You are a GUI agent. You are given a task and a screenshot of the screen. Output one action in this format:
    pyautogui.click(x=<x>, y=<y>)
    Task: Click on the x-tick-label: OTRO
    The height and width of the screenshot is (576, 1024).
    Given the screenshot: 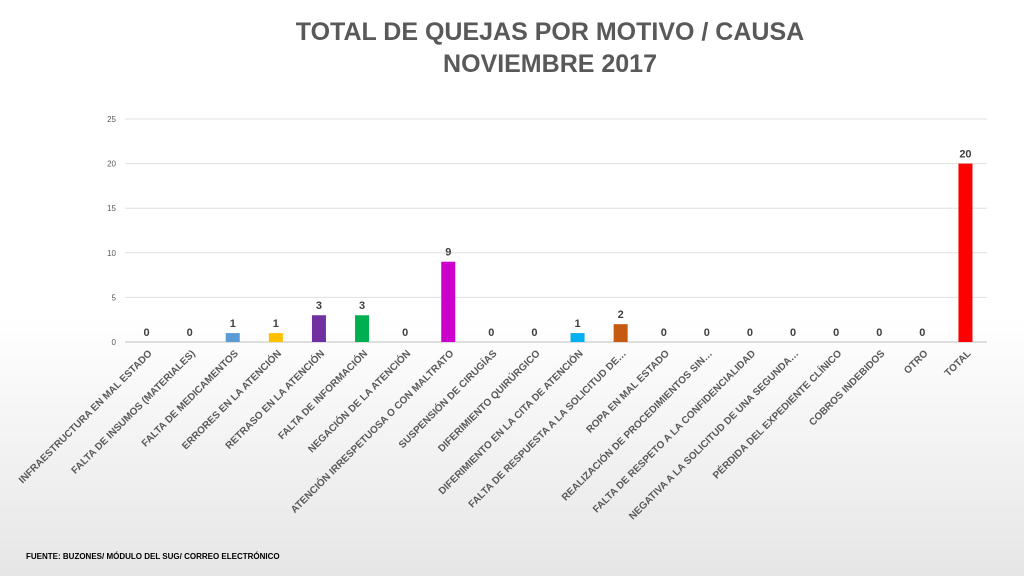 What is the action you would take?
    pyautogui.click(x=916, y=362)
    